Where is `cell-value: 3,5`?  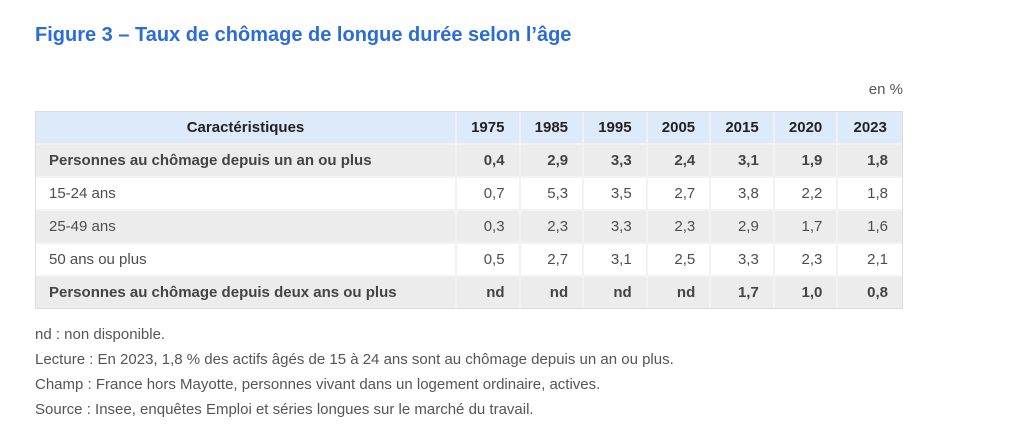 cell-value: 3,5 is located at coordinates (616, 194).